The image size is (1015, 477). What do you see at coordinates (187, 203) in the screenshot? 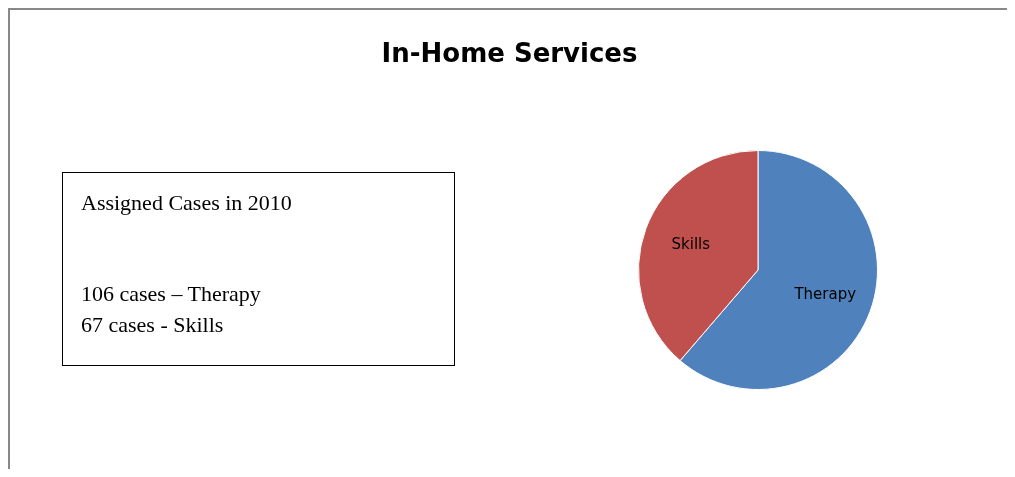
I see `text: Assigned Cases in 2010` at bounding box center [187, 203].